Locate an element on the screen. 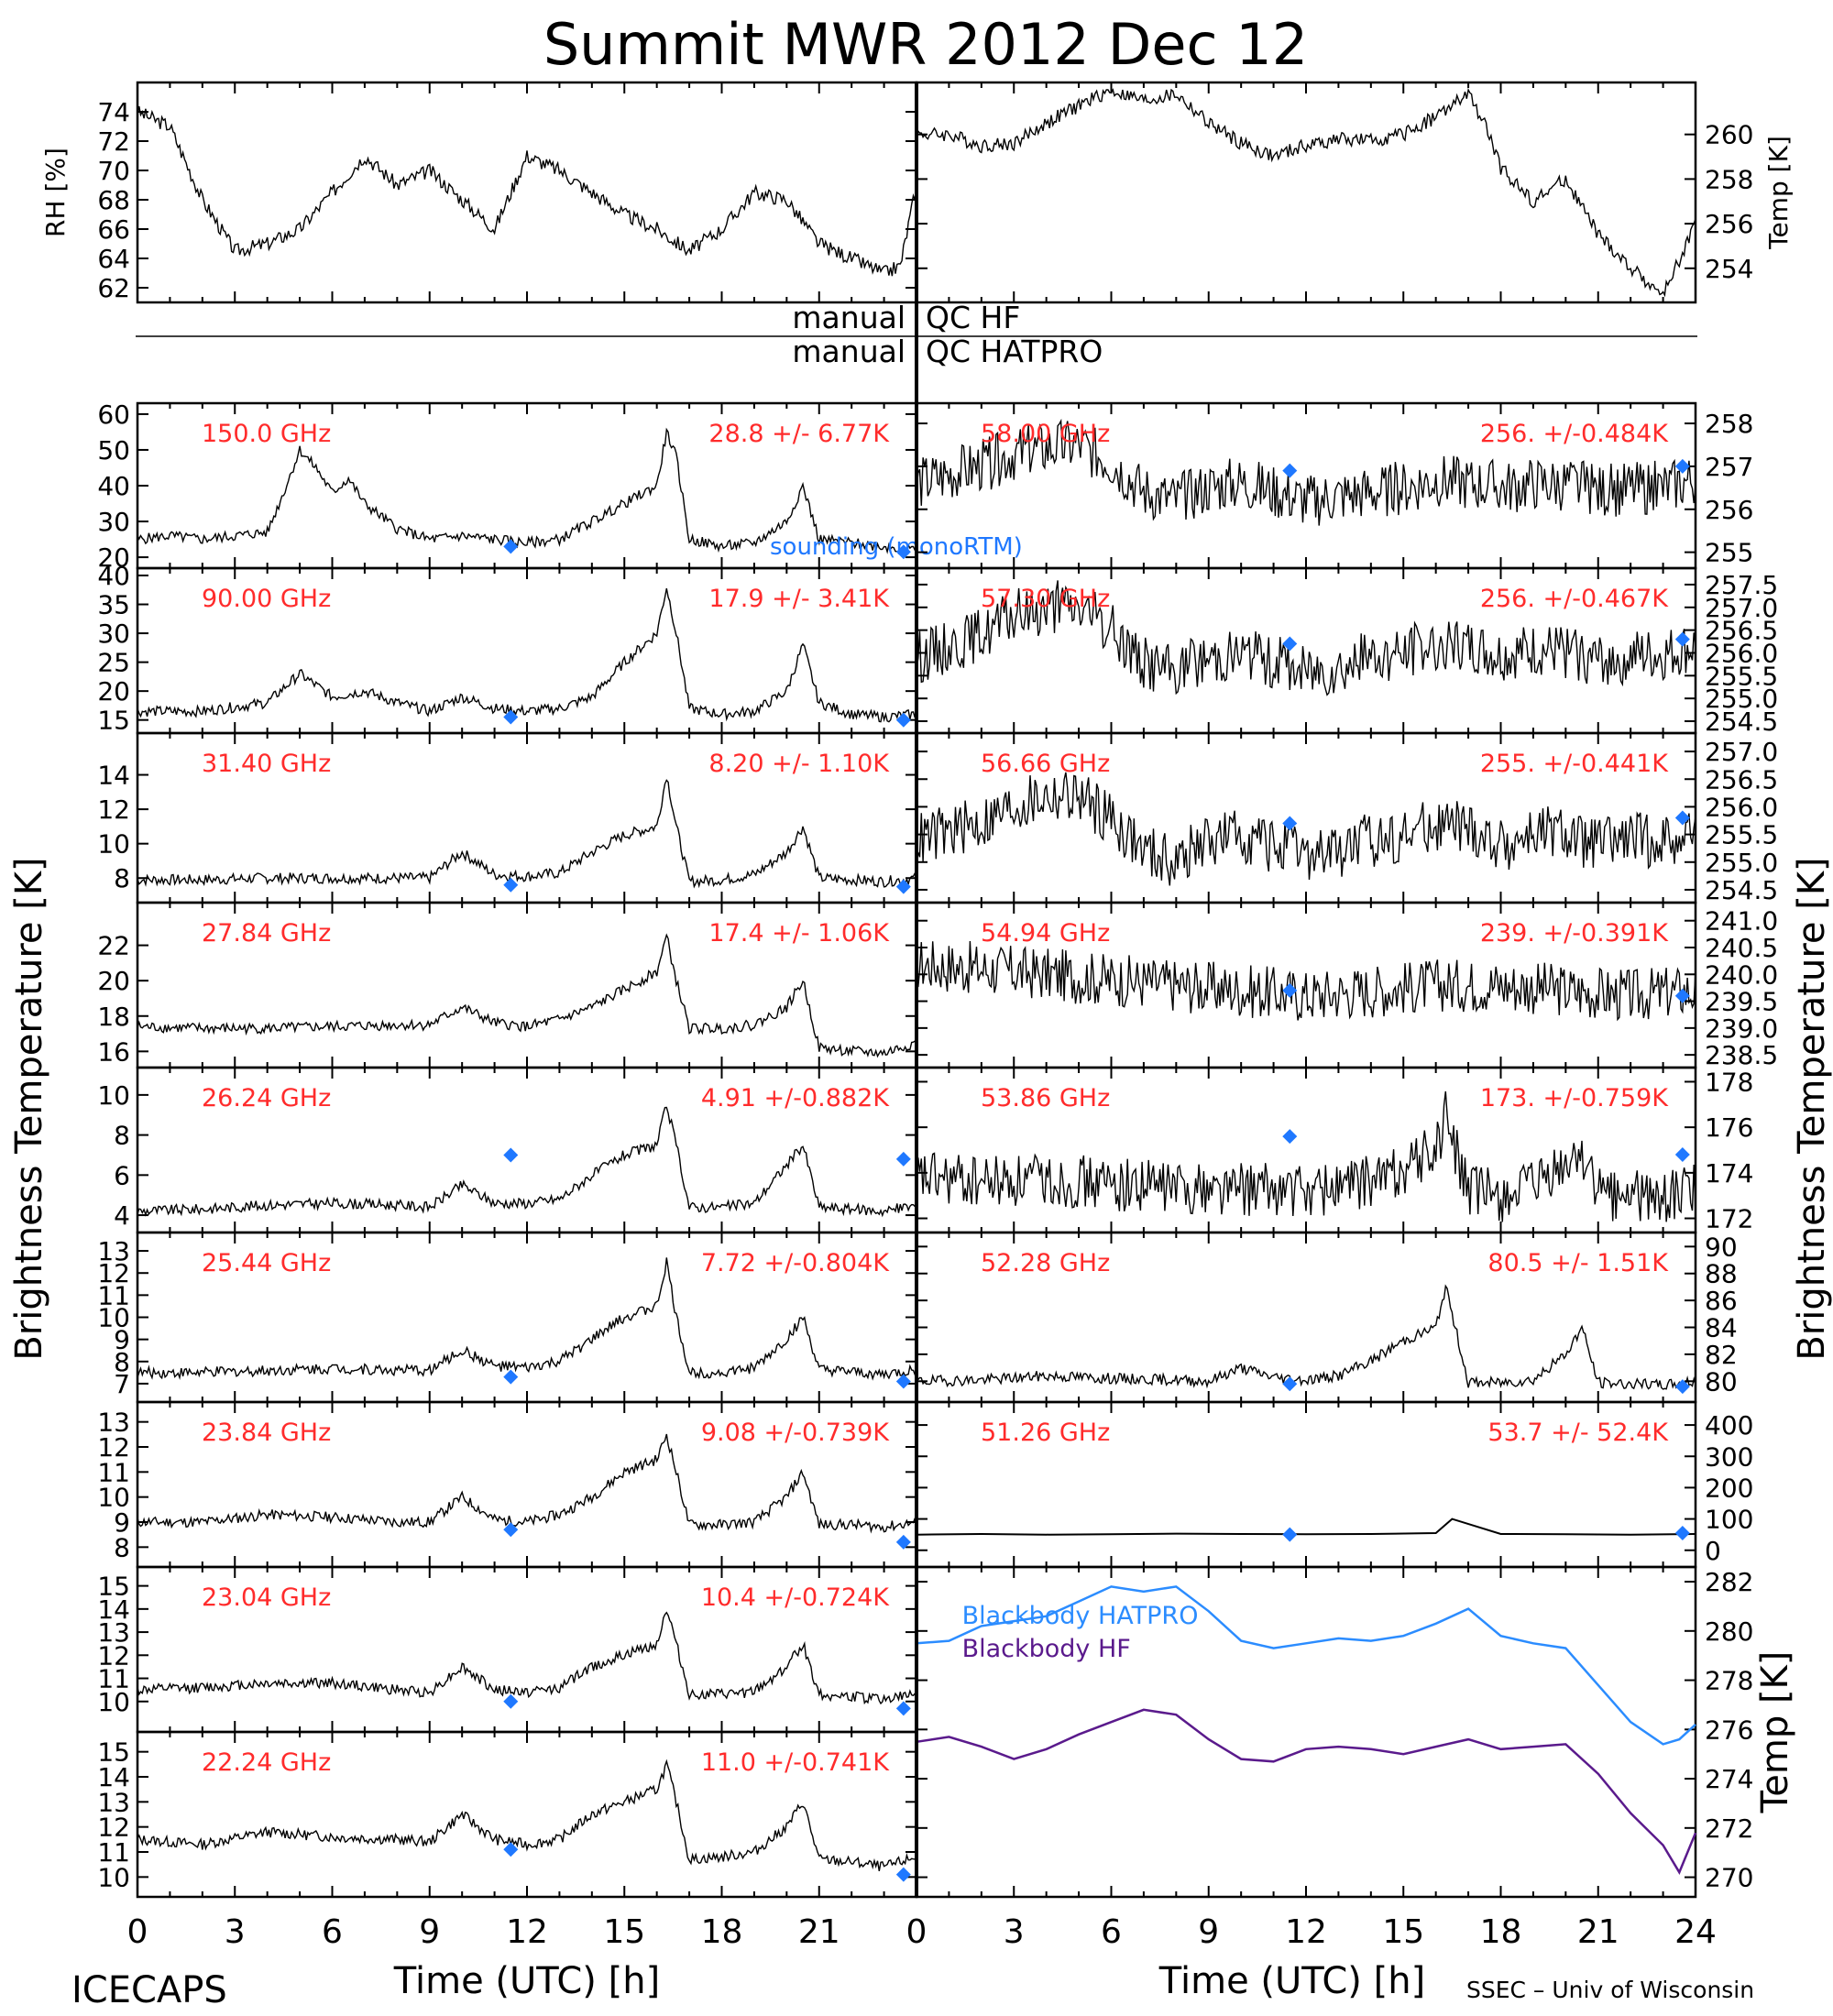 The height and width of the screenshot is (2016, 1833). x-tick-label-right: 9 is located at coordinates (1208, 1932).